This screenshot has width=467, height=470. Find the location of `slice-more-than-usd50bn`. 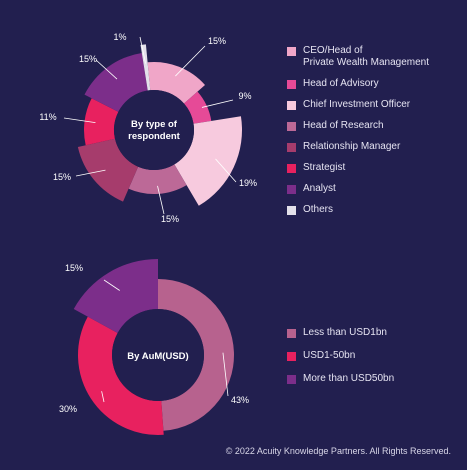

slice-more-than-usd50bn is located at coordinates (115, 296).